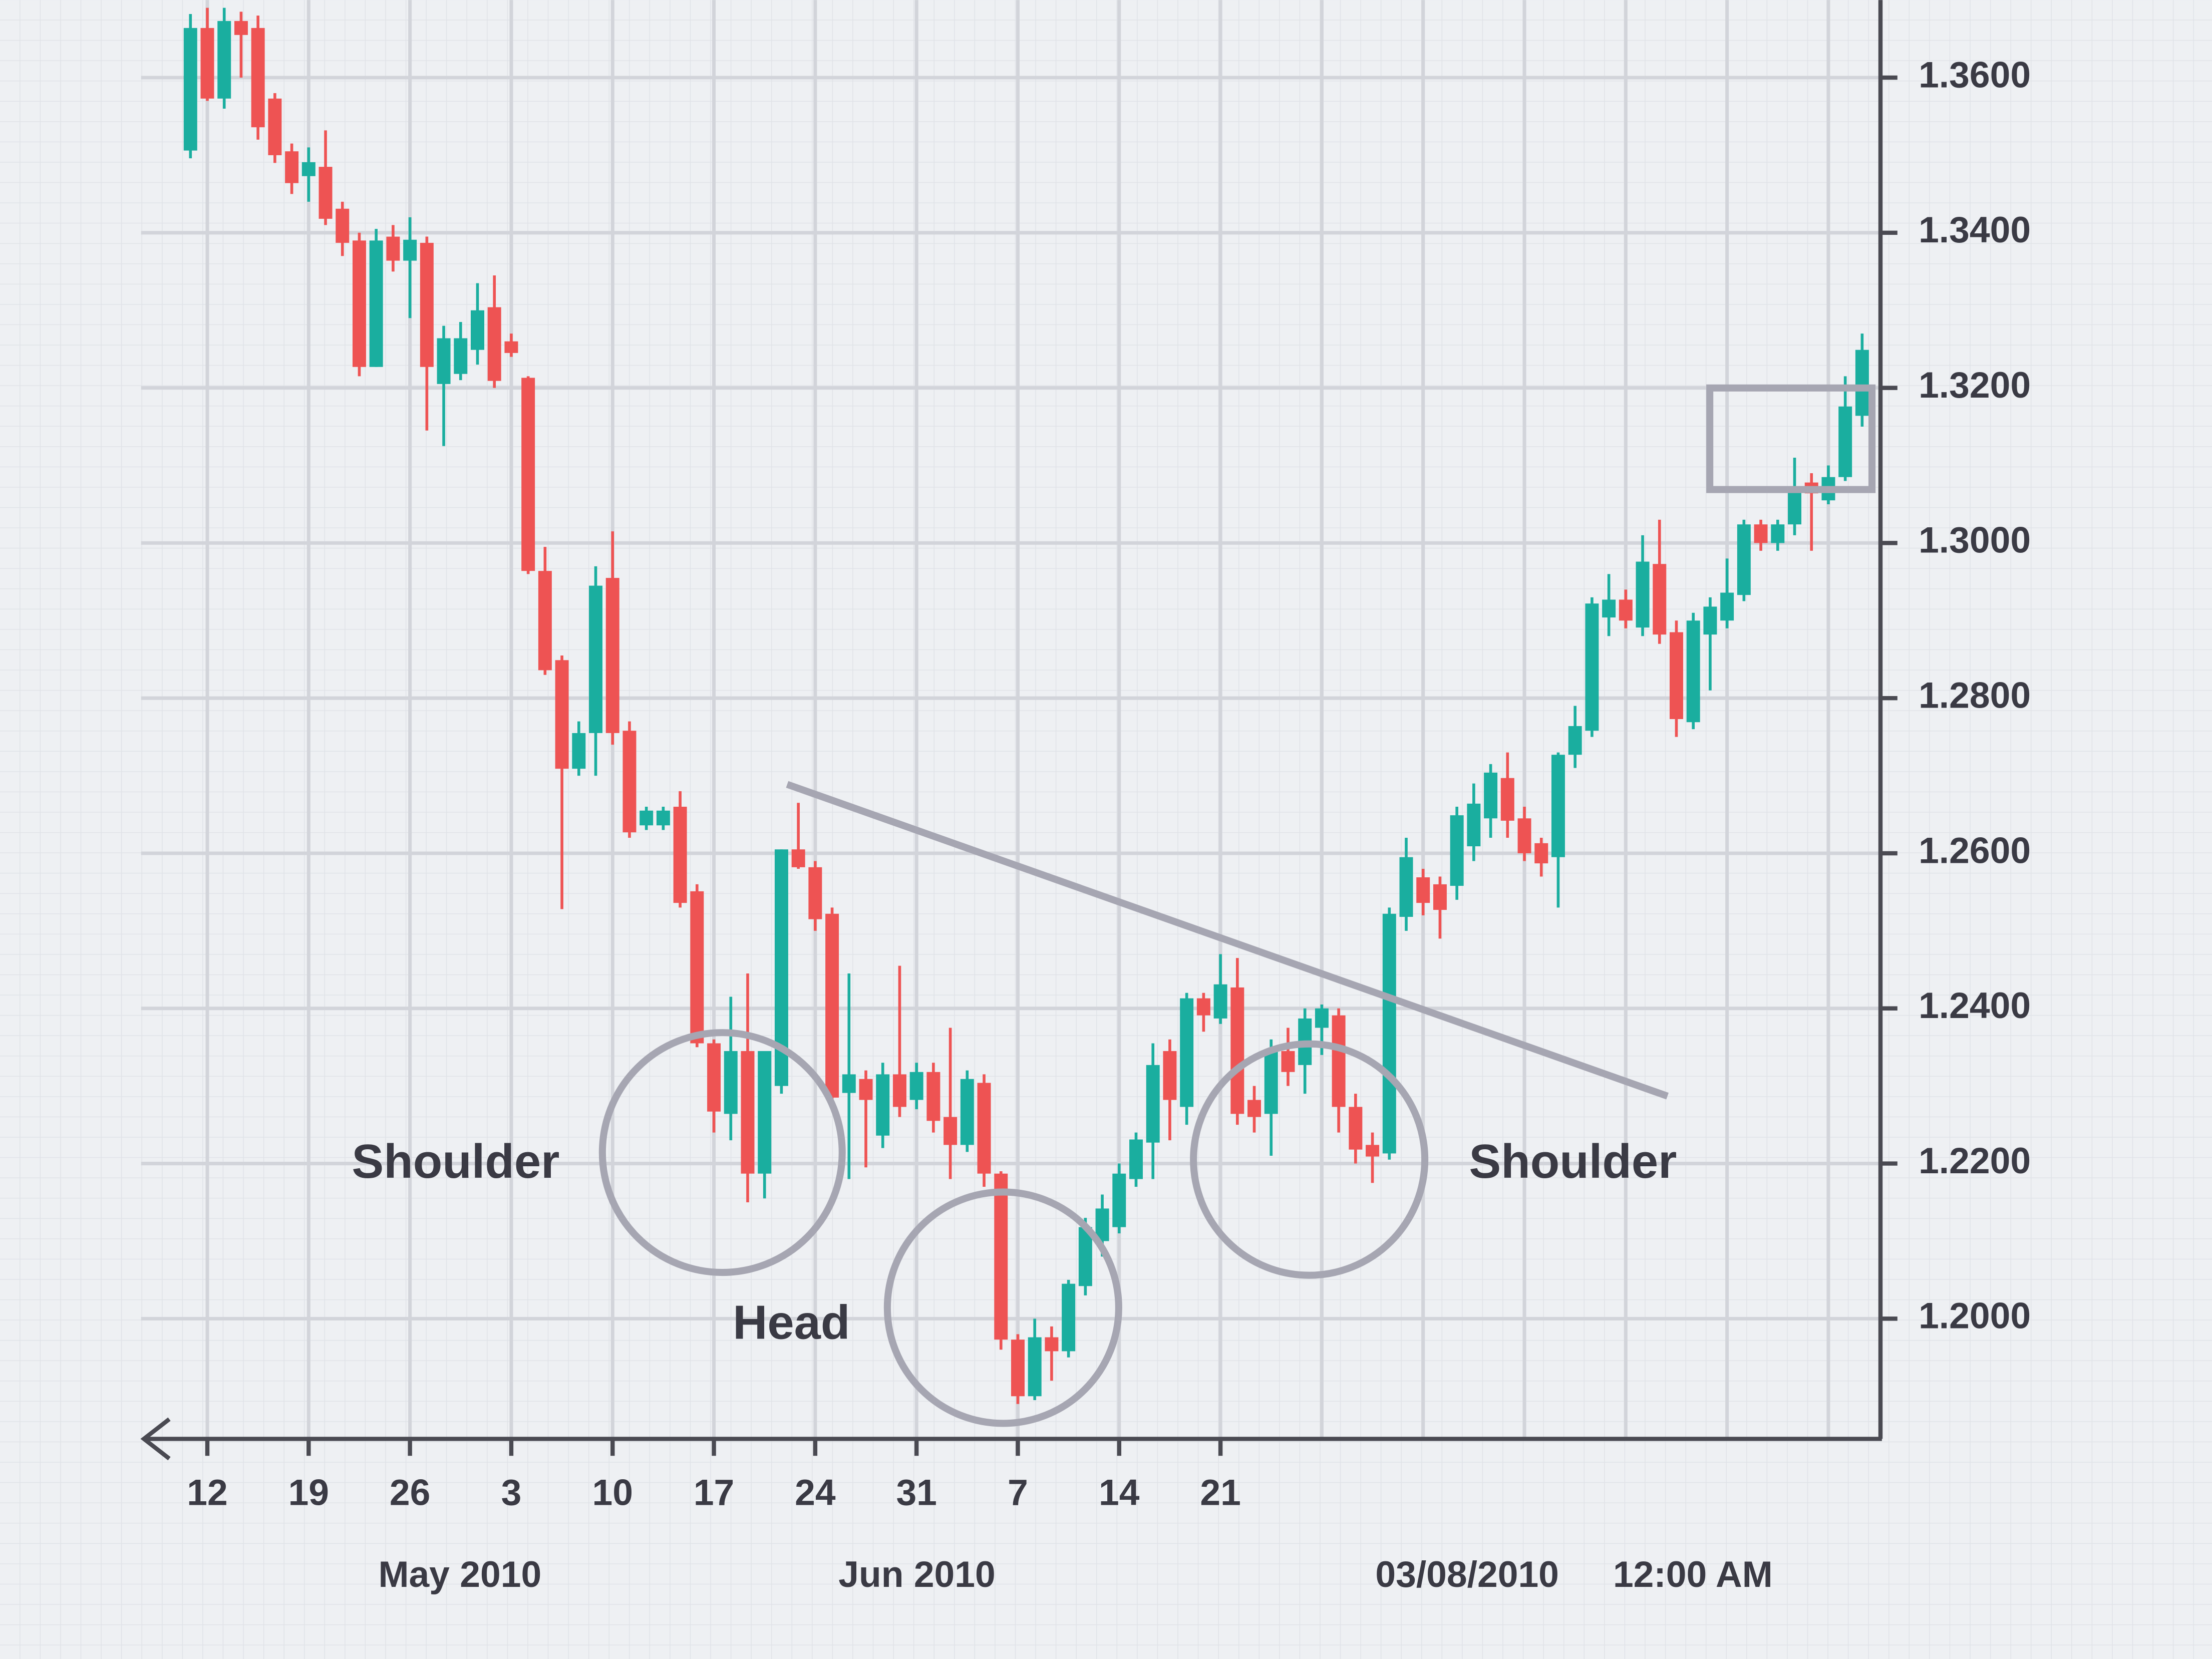 This screenshot has height=1659, width=2212. What do you see at coordinates (1018, 1493) in the screenshot?
I see `x-tick-label: 7` at bounding box center [1018, 1493].